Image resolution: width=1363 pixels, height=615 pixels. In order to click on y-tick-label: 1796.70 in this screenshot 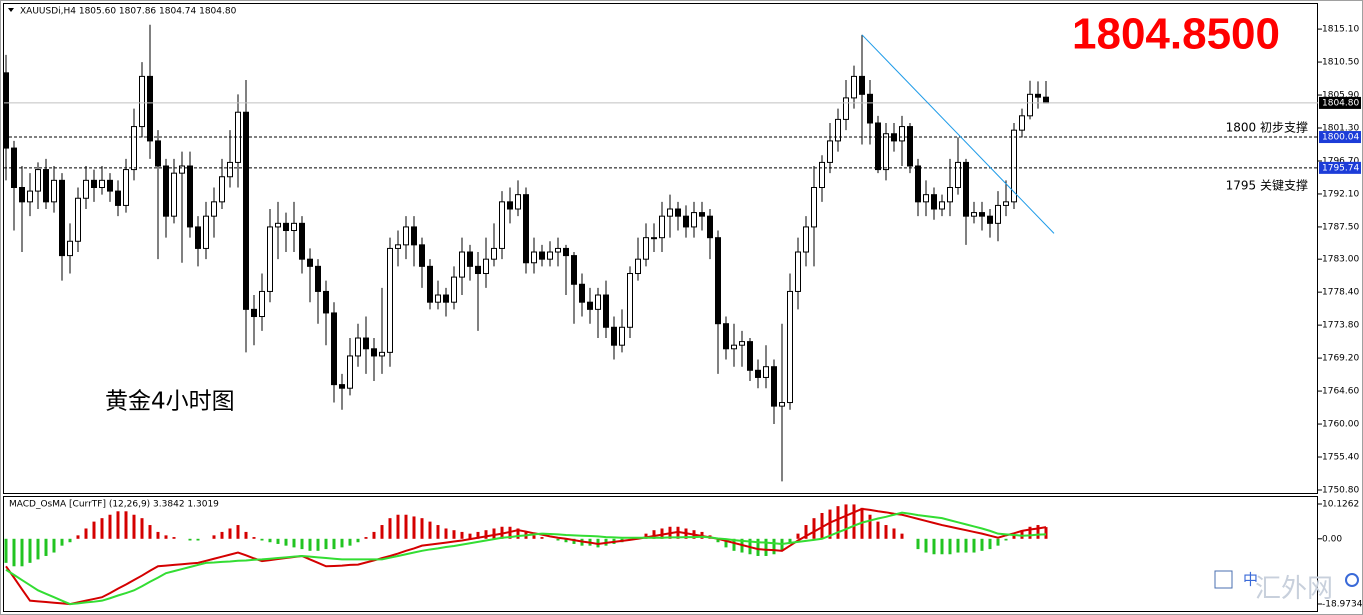, I will do `click(1340, 161)`.